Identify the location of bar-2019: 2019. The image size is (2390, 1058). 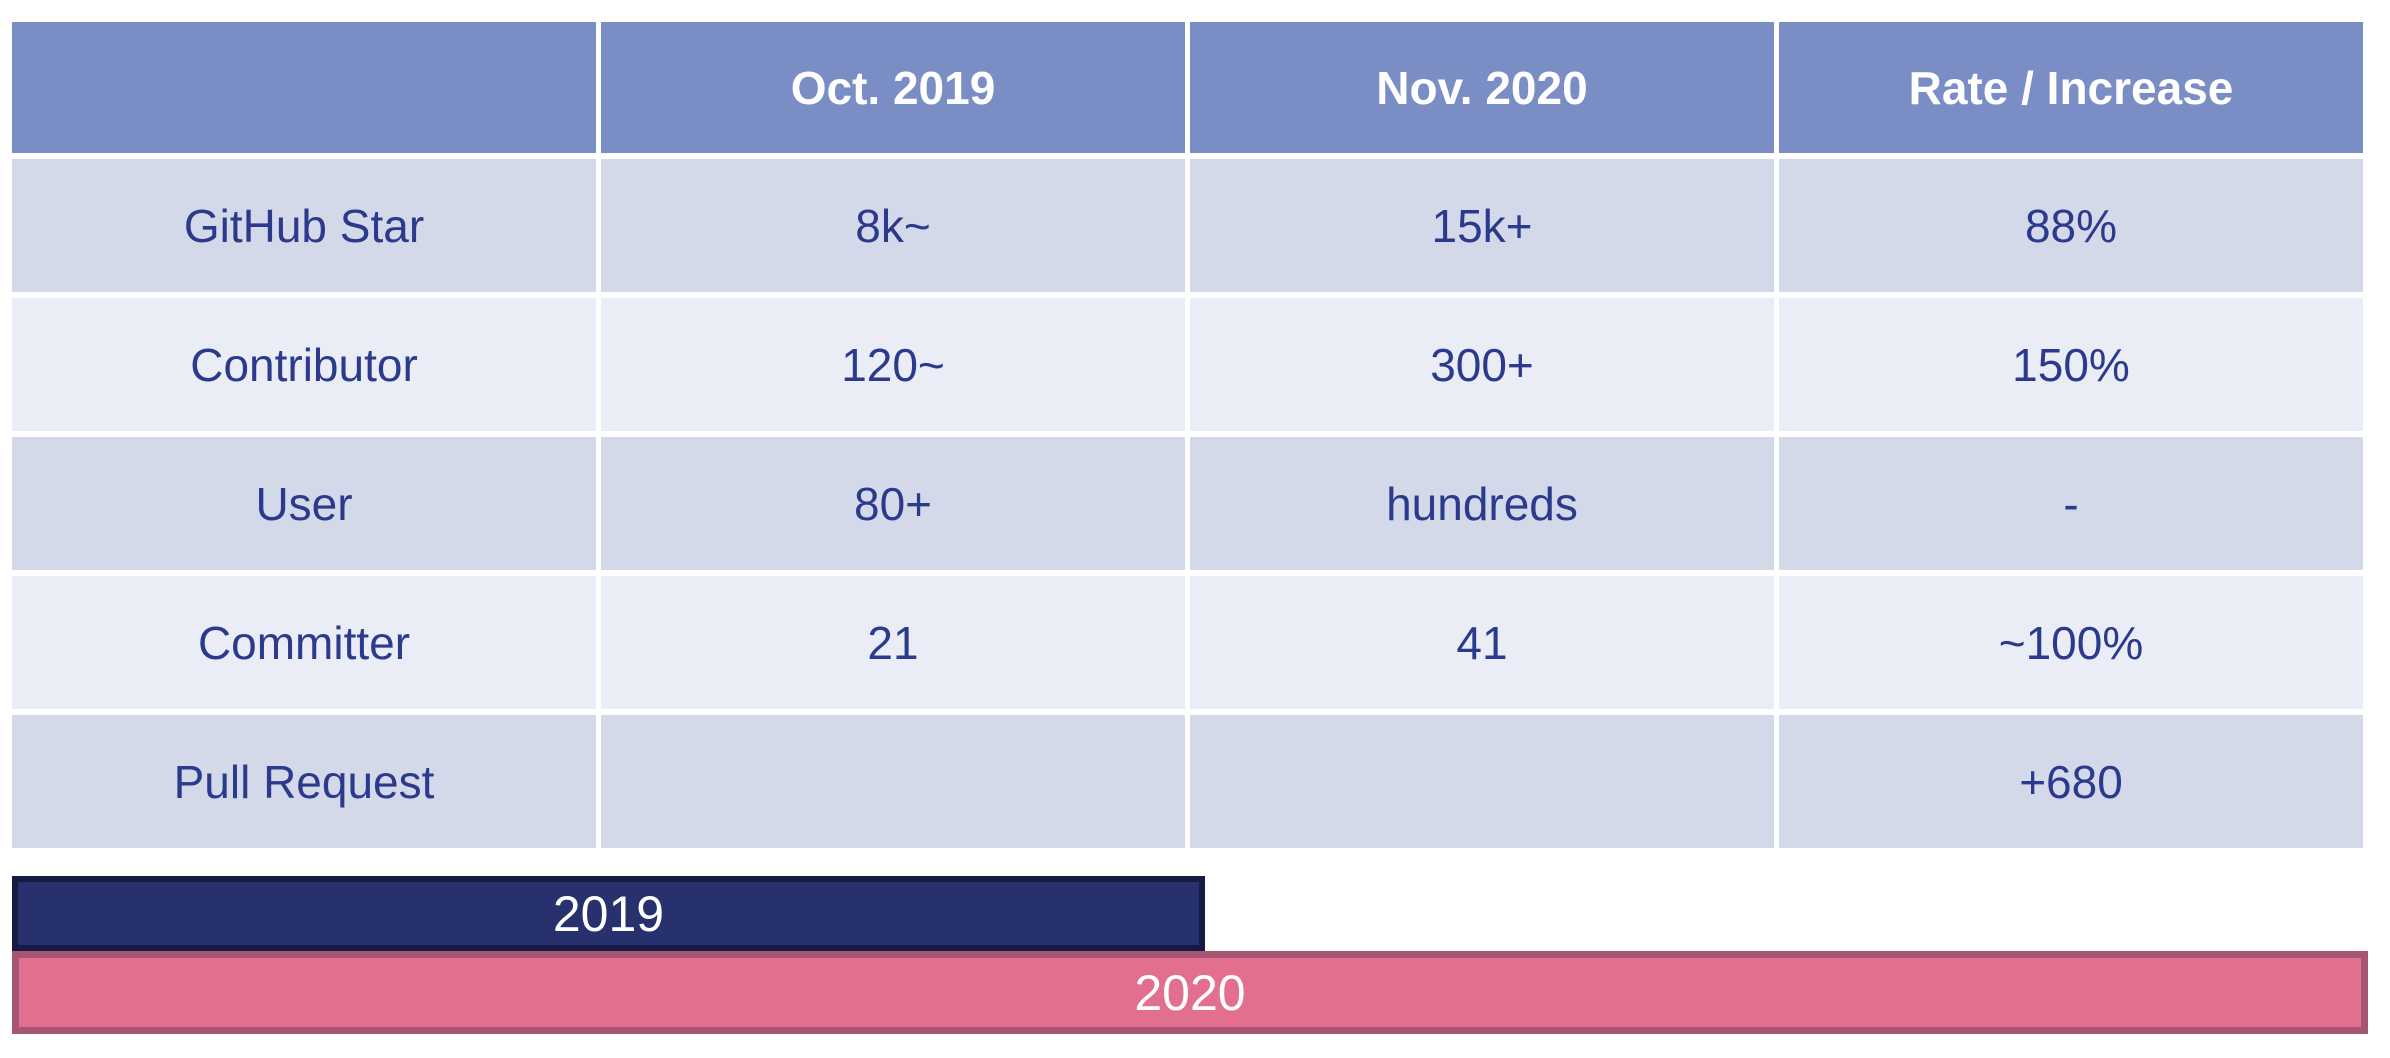
(608, 913).